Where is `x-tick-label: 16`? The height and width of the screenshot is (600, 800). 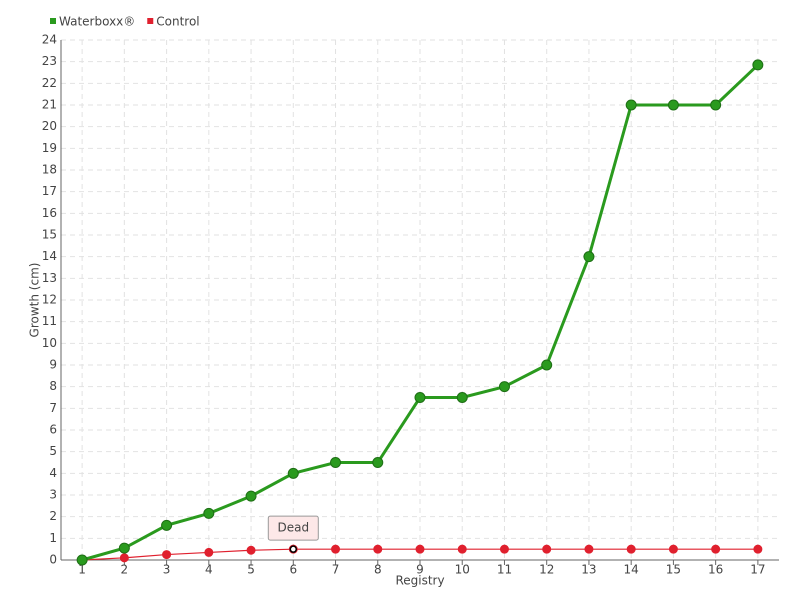
x-tick-label: 16 is located at coordinates (715, 570).